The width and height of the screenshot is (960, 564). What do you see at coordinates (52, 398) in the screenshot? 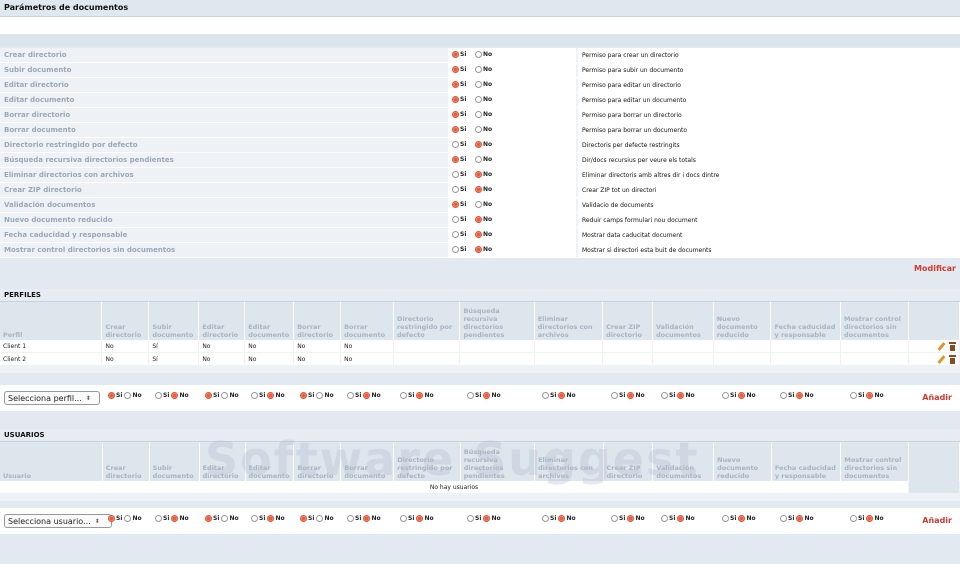
I see `perfiles-select: Selecciona perfil... ⬍` at bounding box center [52, 398].